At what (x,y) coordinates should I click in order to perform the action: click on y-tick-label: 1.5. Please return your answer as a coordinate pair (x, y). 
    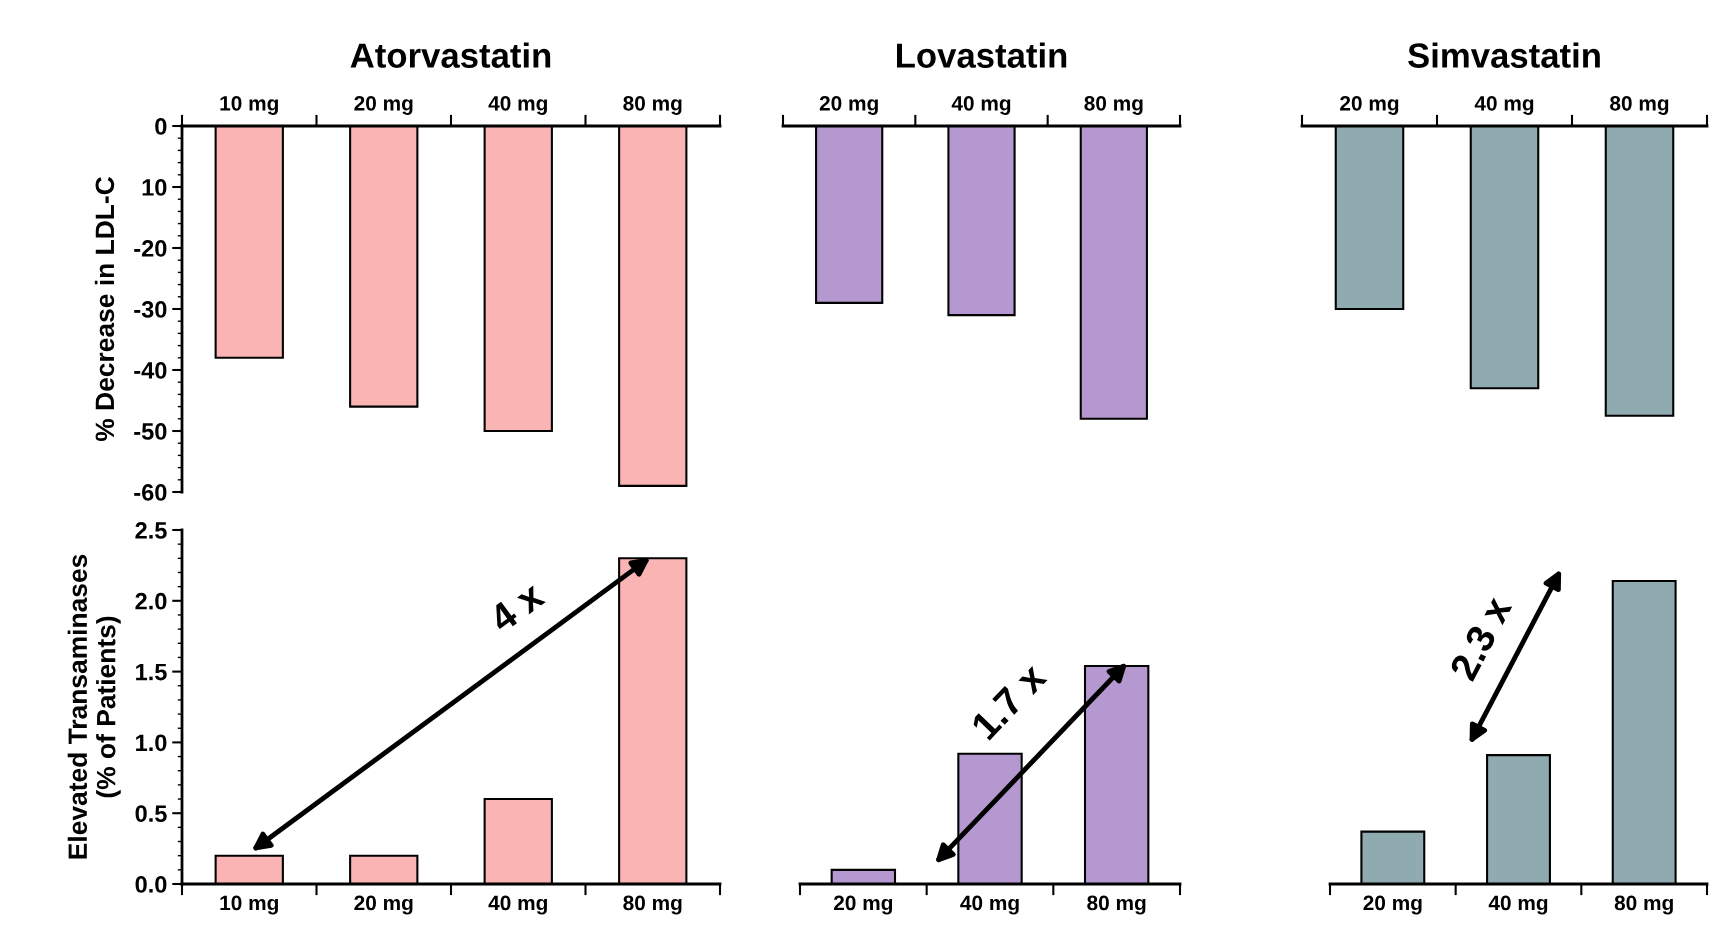
    Looking at the image, I should click on (151, 672).